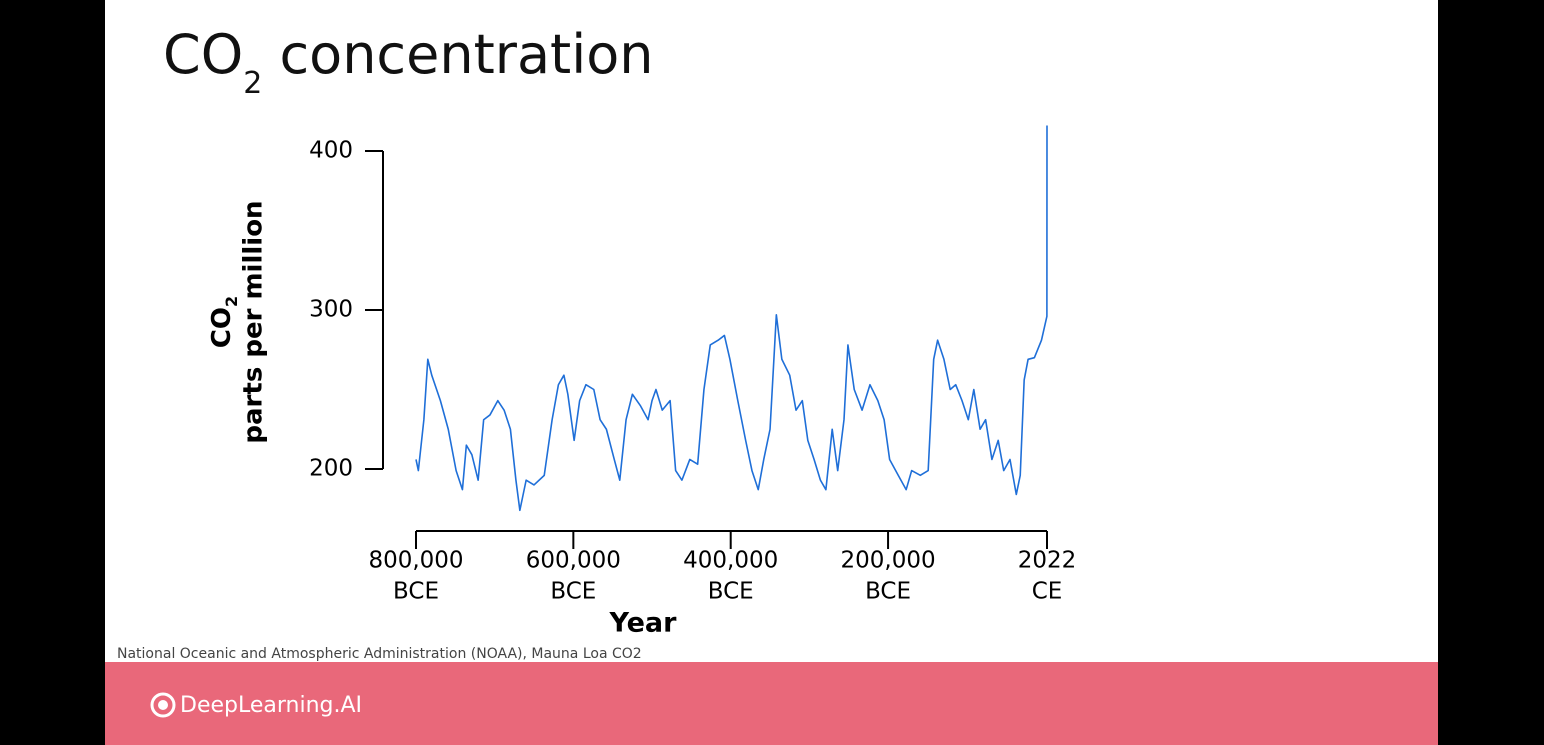  I want to click on y-tick-label: 300, so click(331, 310).